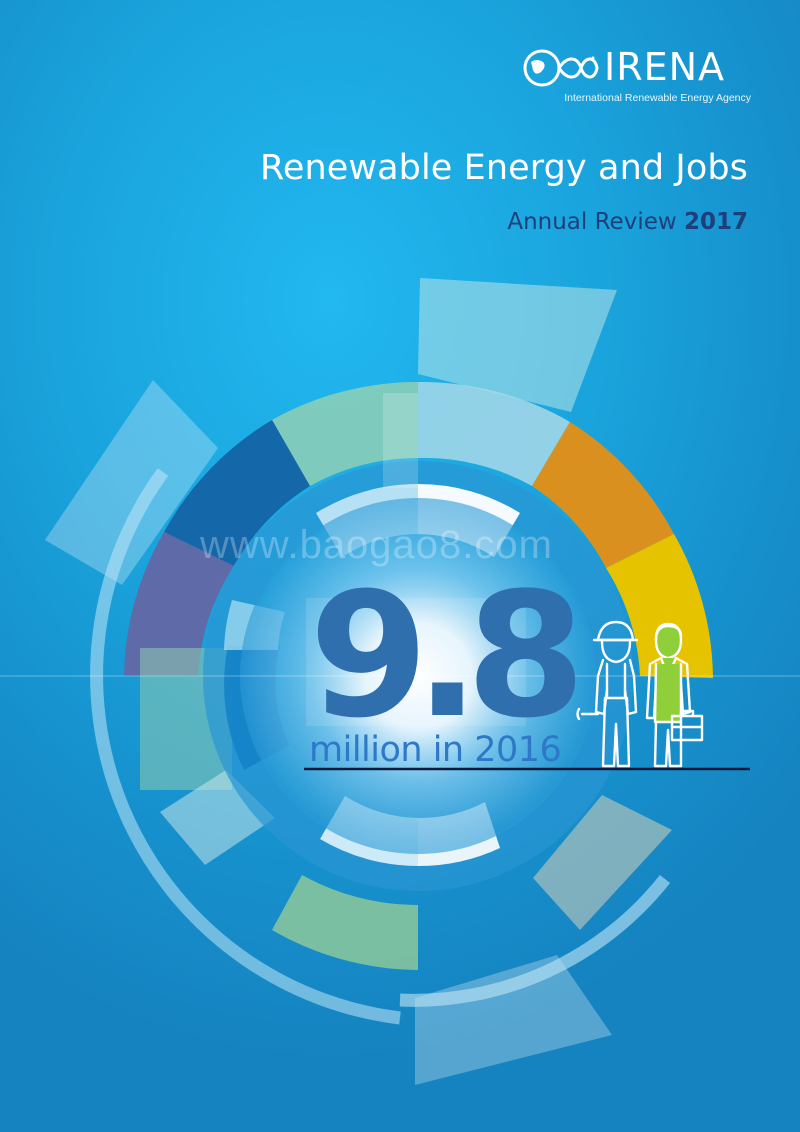 The width and height of the screenshot is (800, 1132). What do you see at coordinates (592, 222) in the screenshot?
I see `subtitle-text: Annual Review` at bounding box center [592, 222].